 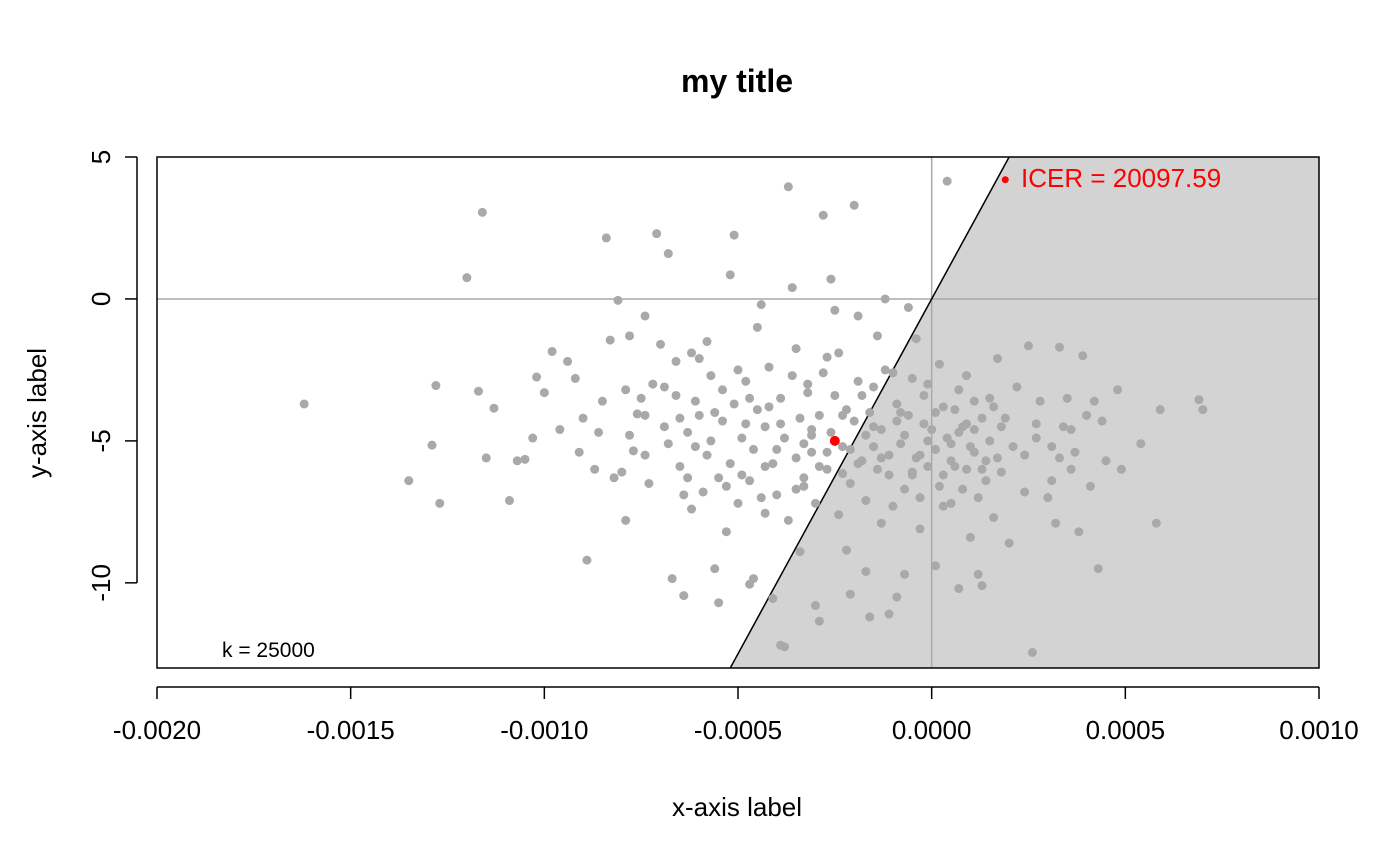 I want to click on x-tick-label: 0.0005, so click(x=1126, y=730).